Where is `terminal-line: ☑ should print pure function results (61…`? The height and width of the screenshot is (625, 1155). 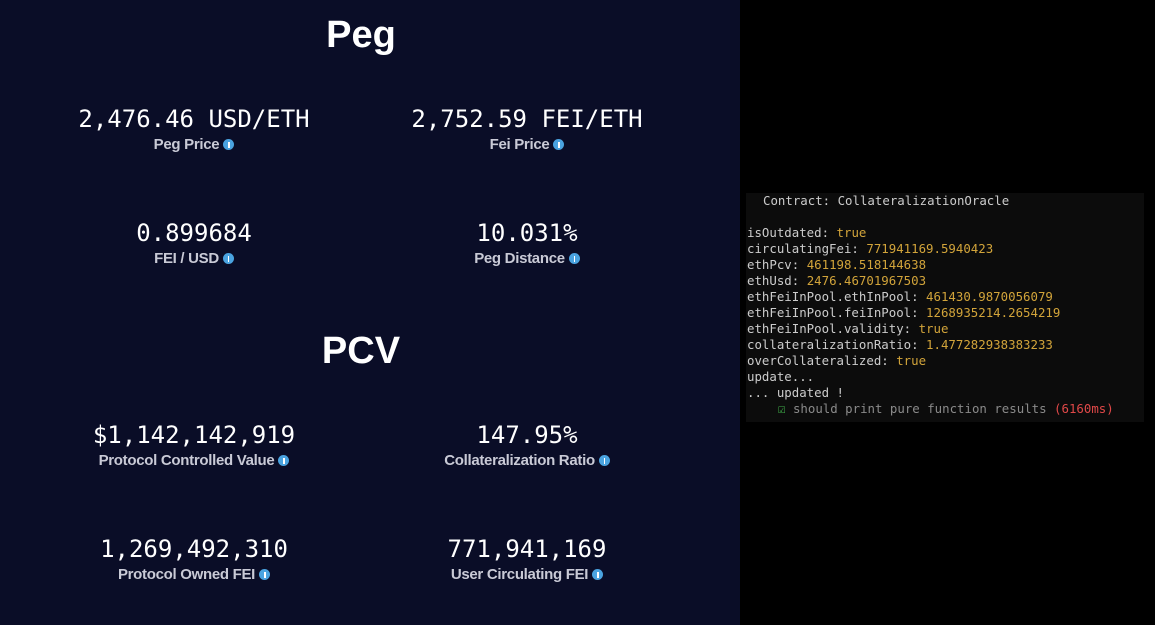 terminal-line: ☑ should print pure function results (61… is located at coordinates (946, 409).